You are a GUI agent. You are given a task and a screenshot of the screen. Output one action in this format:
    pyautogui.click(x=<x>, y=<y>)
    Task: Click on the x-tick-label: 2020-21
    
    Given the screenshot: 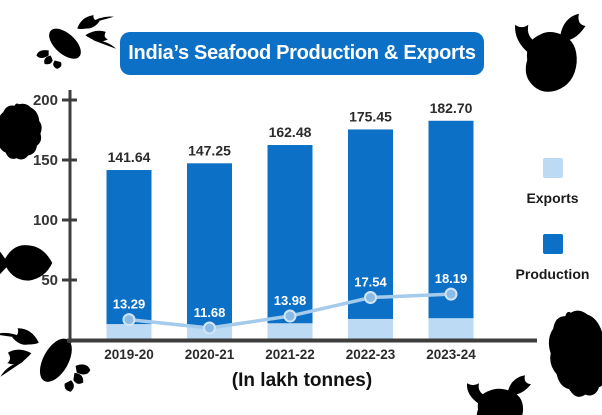 What is the action you would take?
    pyautogui.click(x=210, y=354)
    